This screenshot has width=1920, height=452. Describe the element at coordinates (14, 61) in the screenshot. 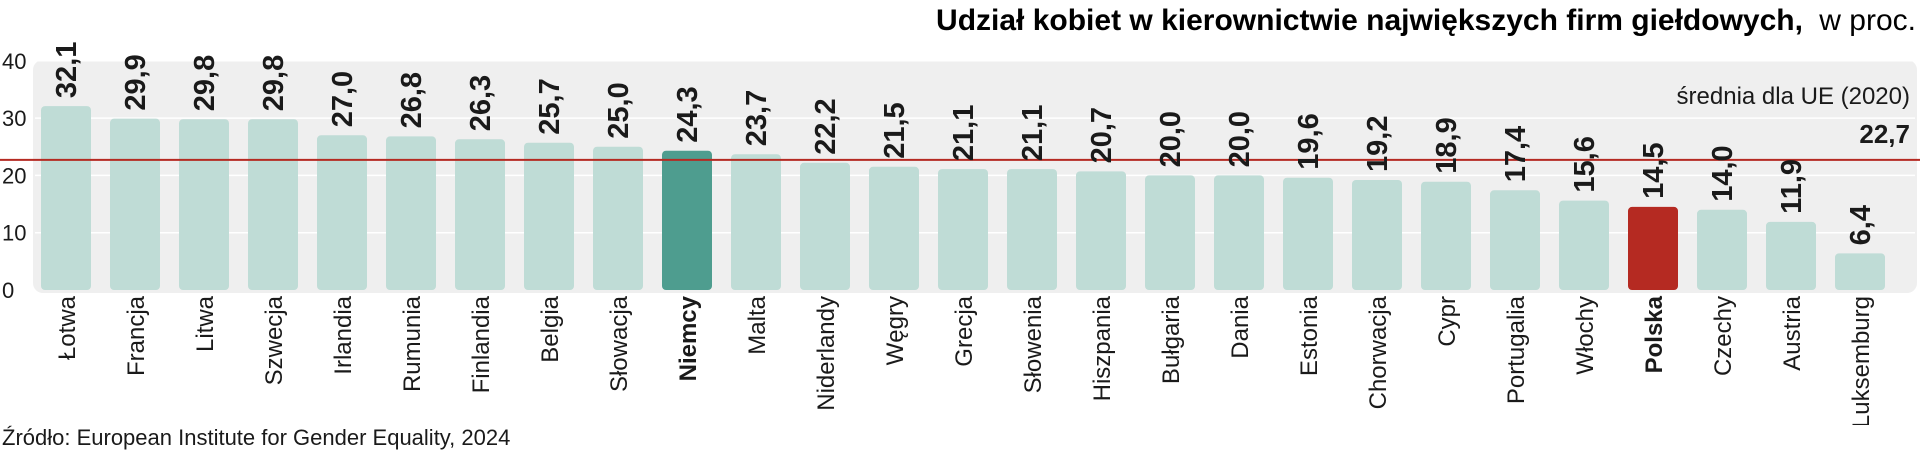

I see `y-tick-label: 40` at that location.